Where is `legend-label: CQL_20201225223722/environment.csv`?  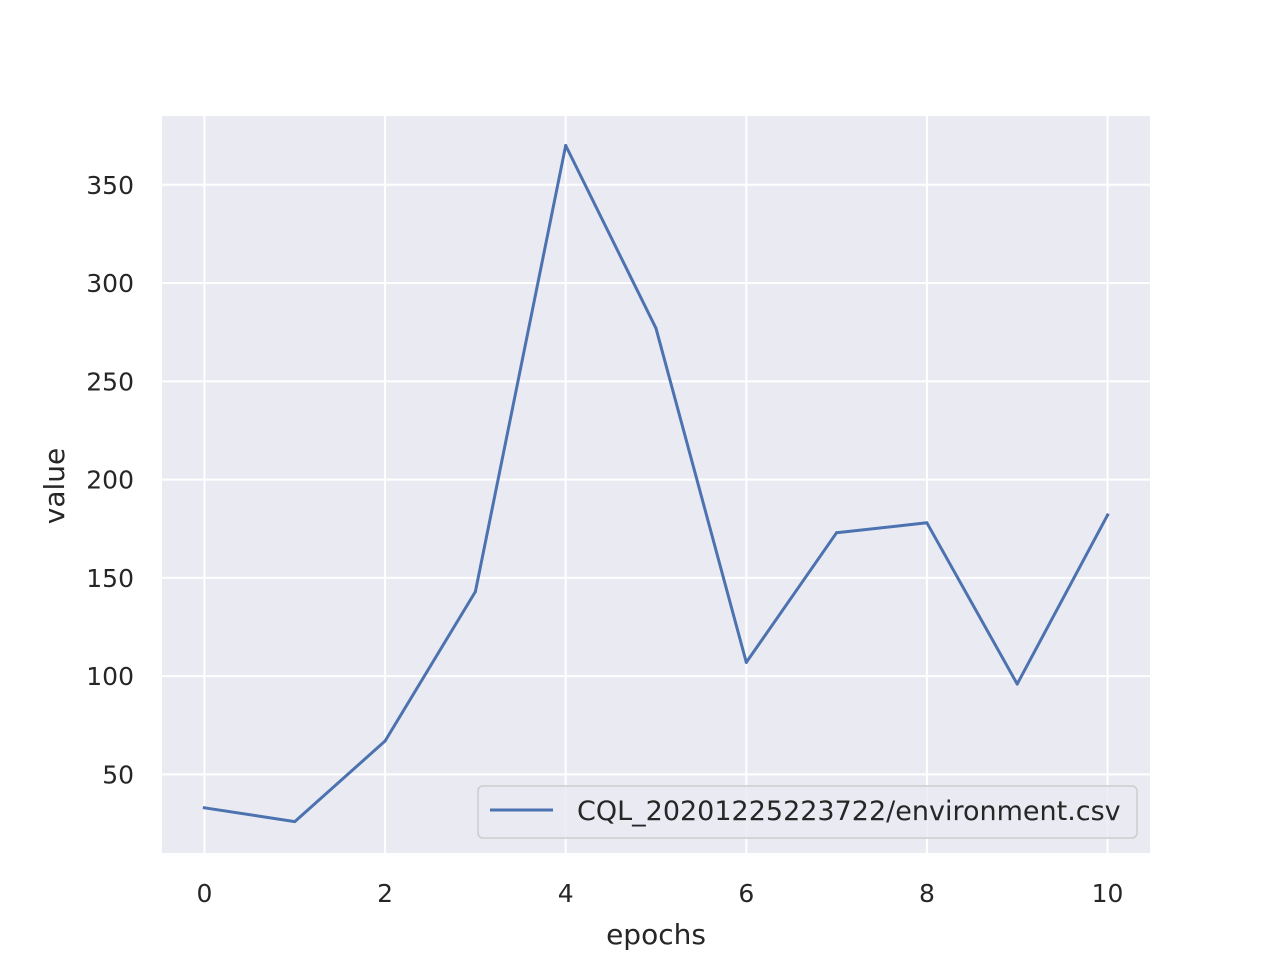
legend-label: CQL_20201225223722/environment.csv is located at coordinates (849, 811).